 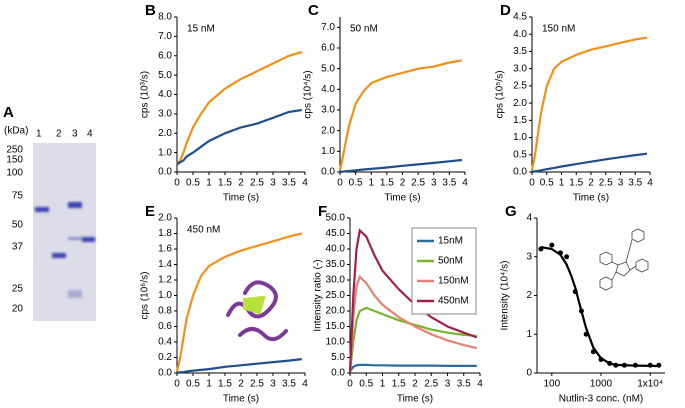 What do you see at coordinates (551, 384) in the screenshot?
I see `x-tick-label: 100` at bounding box center [551, 384].